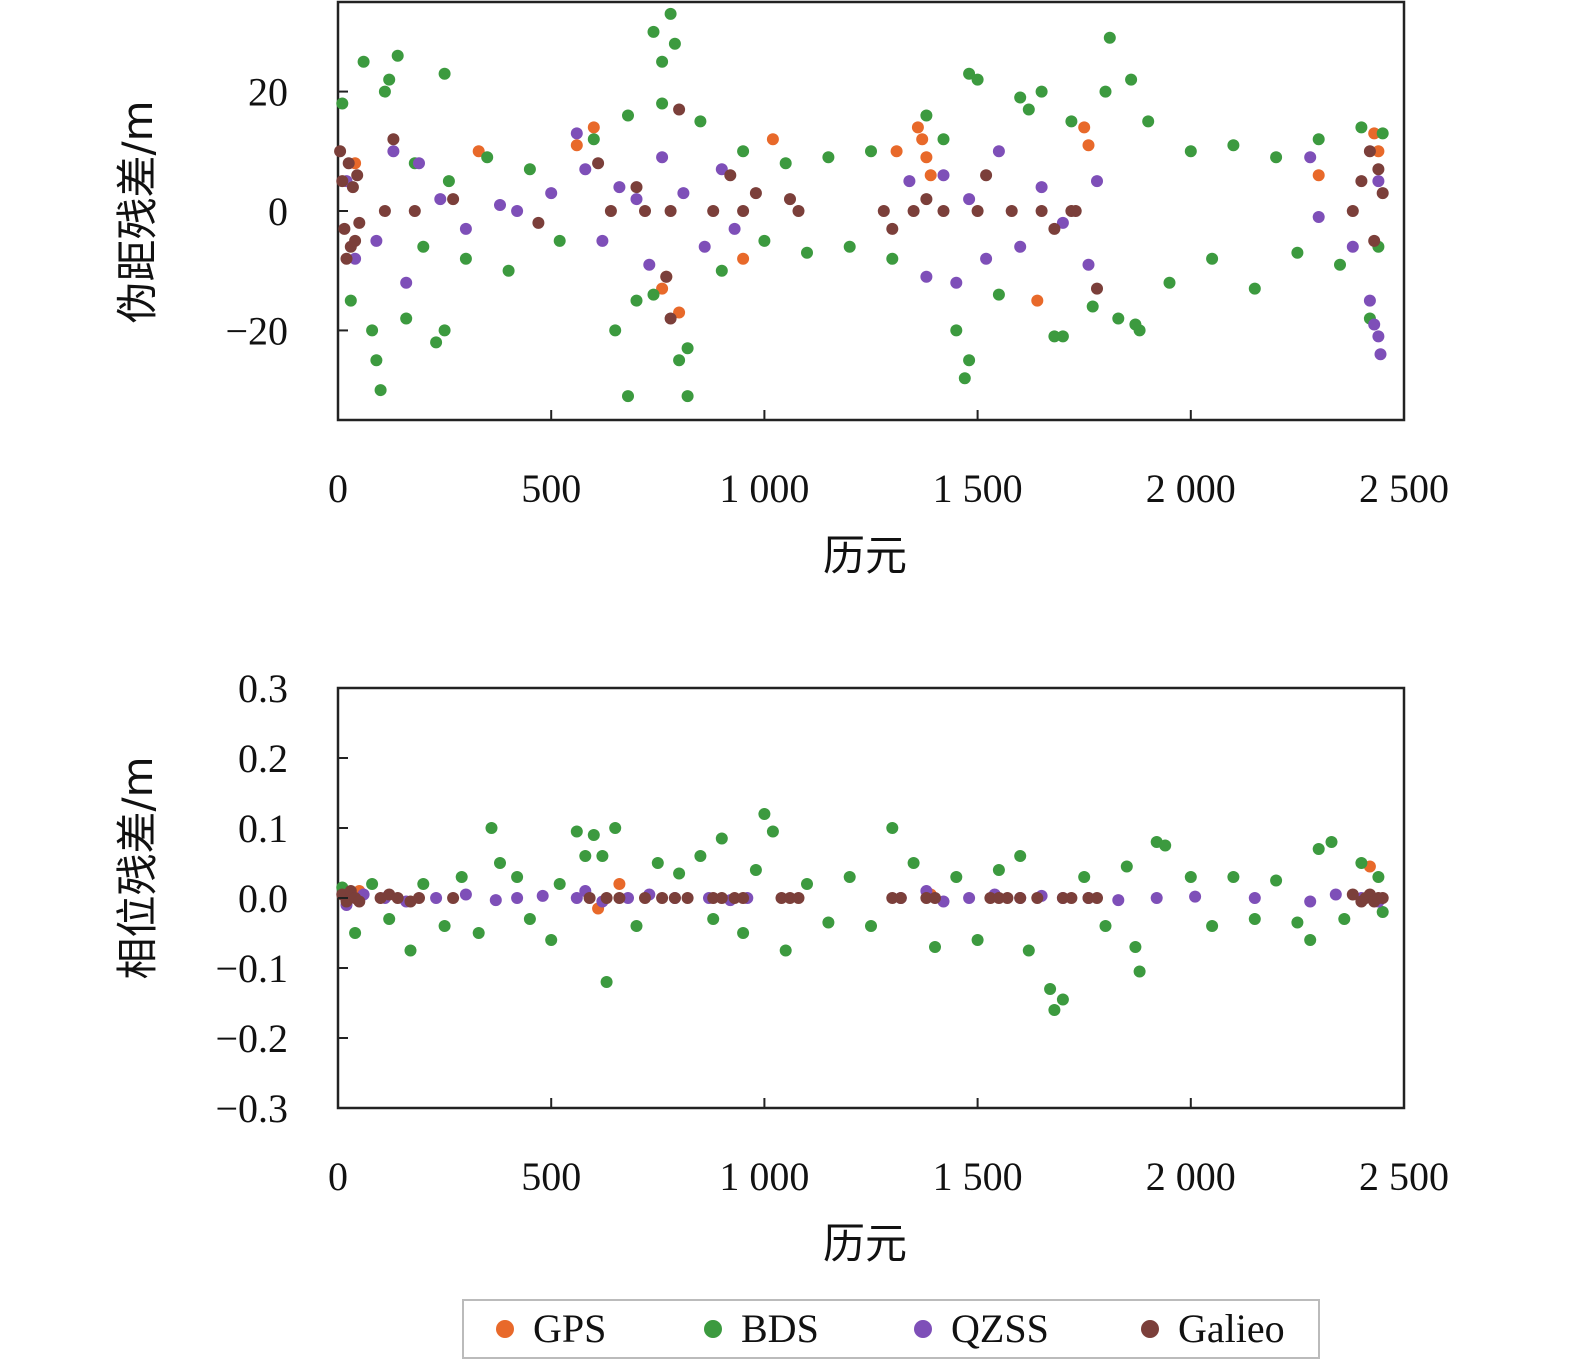  Describe the element at coordinates (137, 867) in the screenshot. I see `y-axis-title: 相位残差/m` at that location.